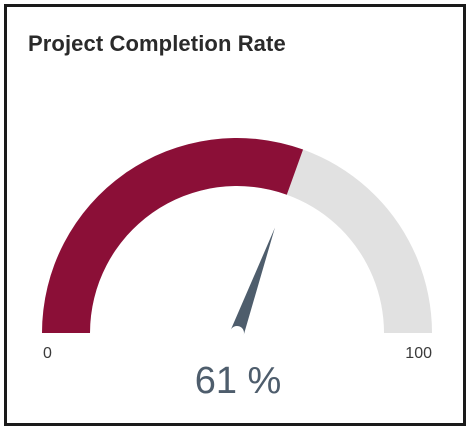 This screenshot has height=435, width=474. What do you see at coordinates (252, 281) in the screenshot?
I see `gauge-needle` at bounding box center [252, 281].